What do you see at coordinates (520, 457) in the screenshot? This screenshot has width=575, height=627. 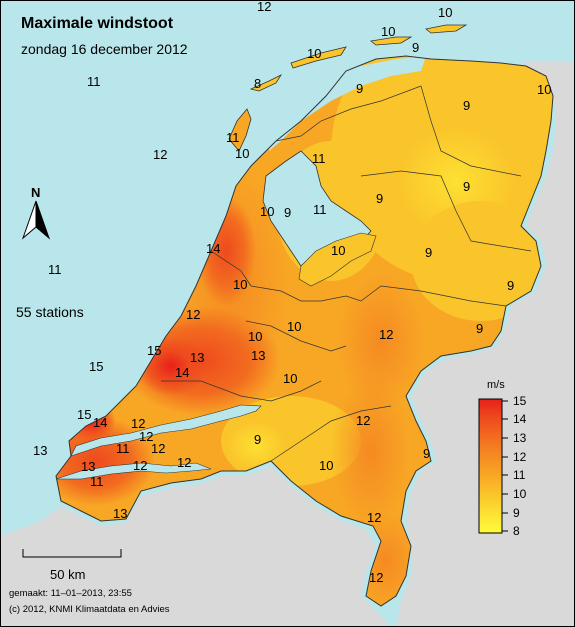 I see `legend-label: 12` at bounding box center [520, 457].